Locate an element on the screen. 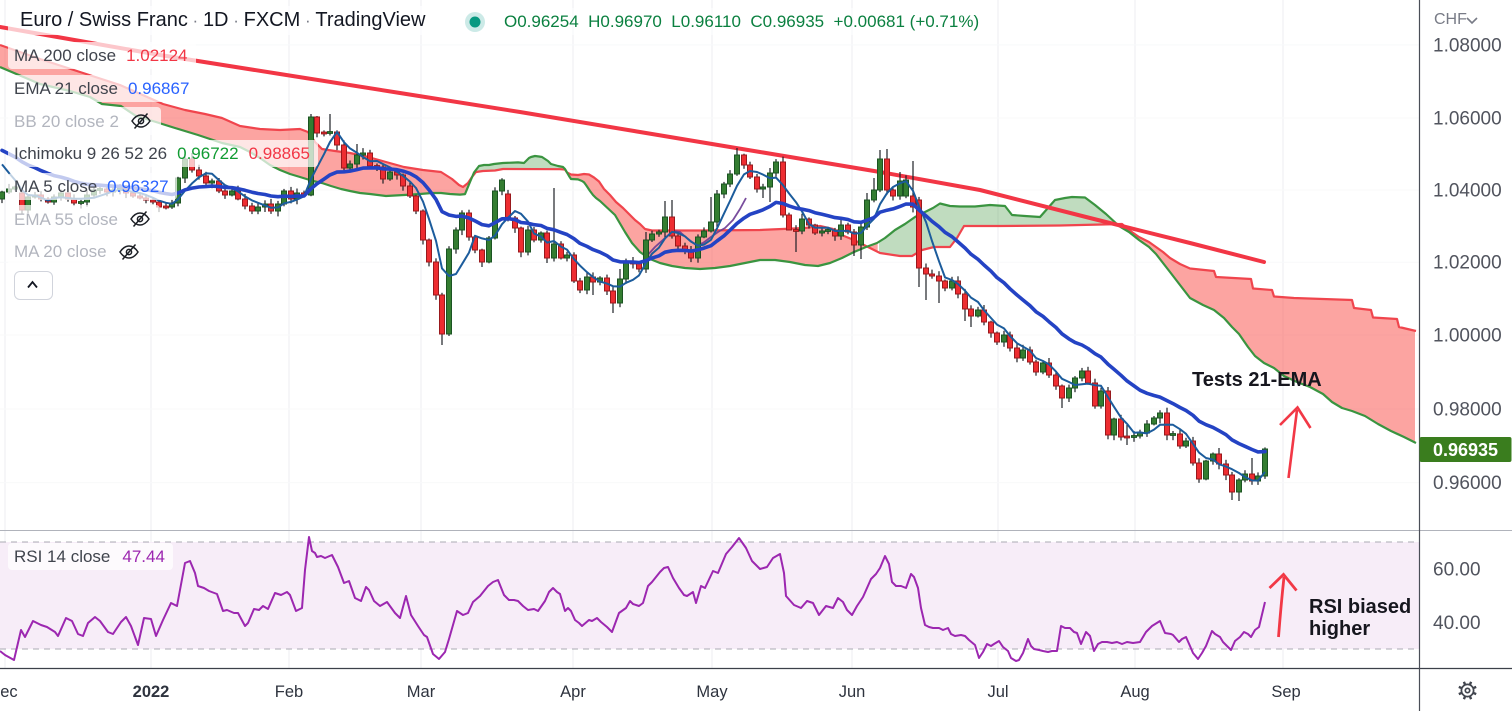 This screenshot has height=711, width=1512. svg-text: Feb is located at coordinates (289, 692).